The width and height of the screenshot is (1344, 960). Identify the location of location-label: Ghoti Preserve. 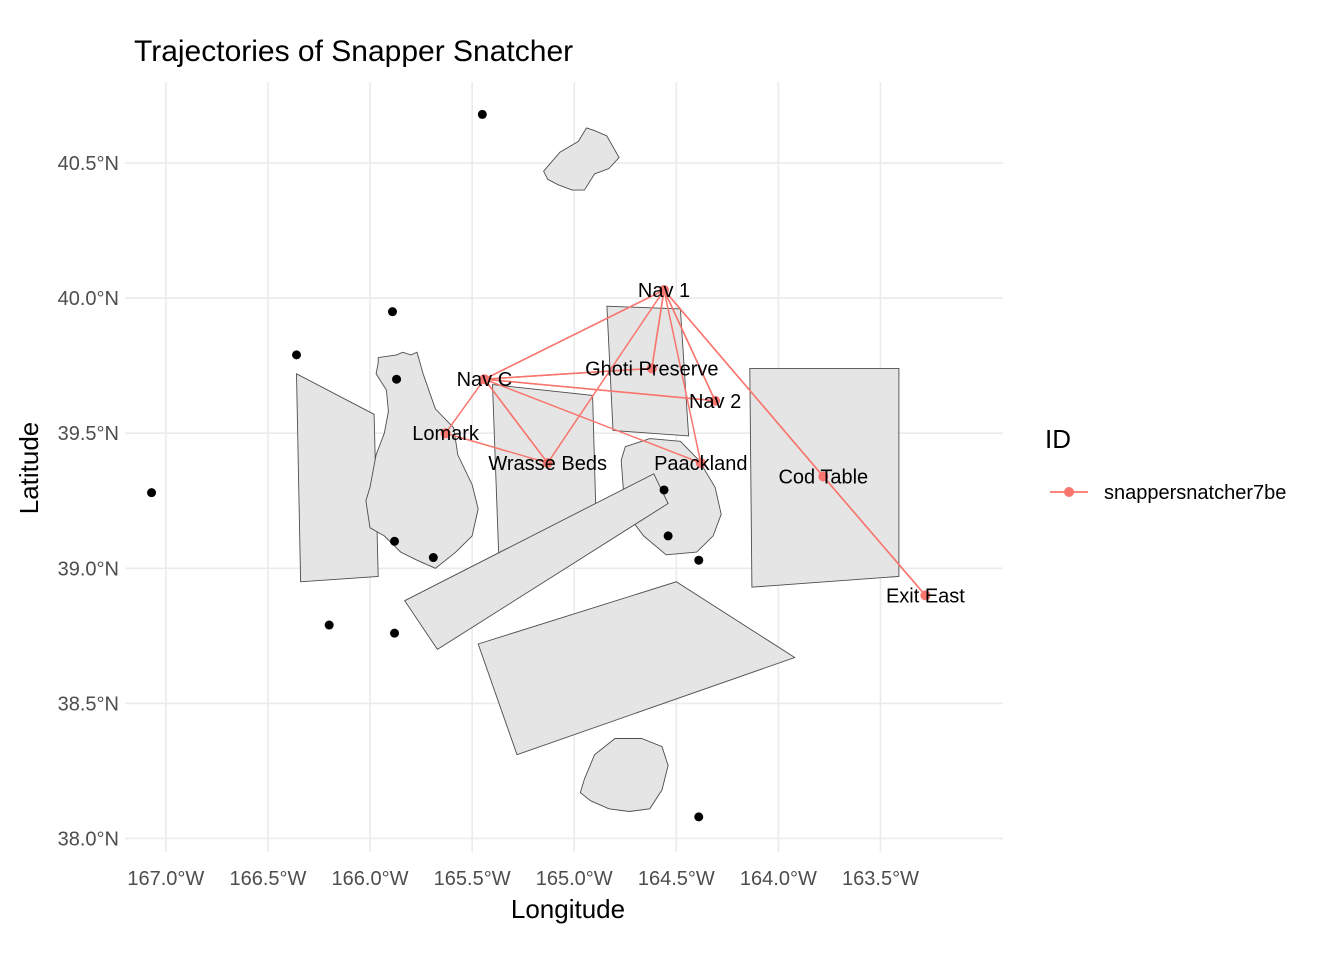
(651, 369).